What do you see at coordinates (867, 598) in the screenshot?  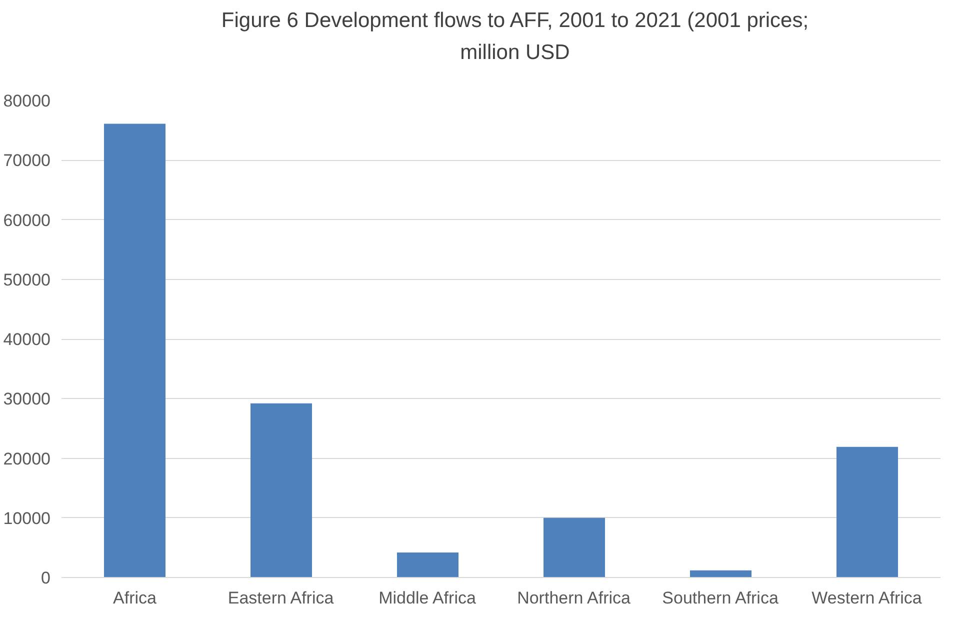 I see `x-tick-label: Western Africa` at bounding box center [867, 598].